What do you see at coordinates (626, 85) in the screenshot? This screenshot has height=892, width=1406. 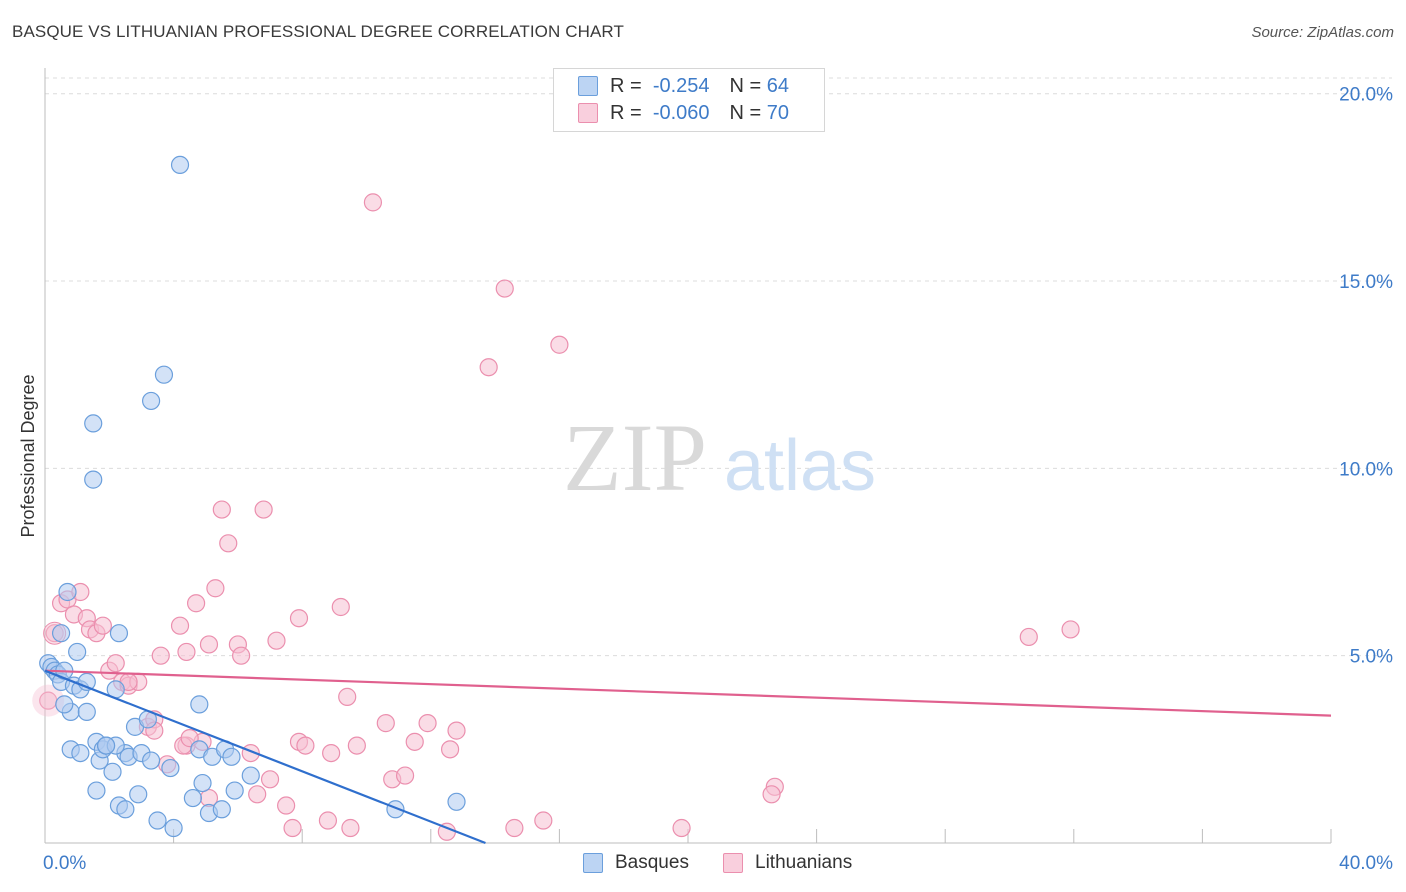 I see `basque-r-label: R =` at bounding box center [626, 85].